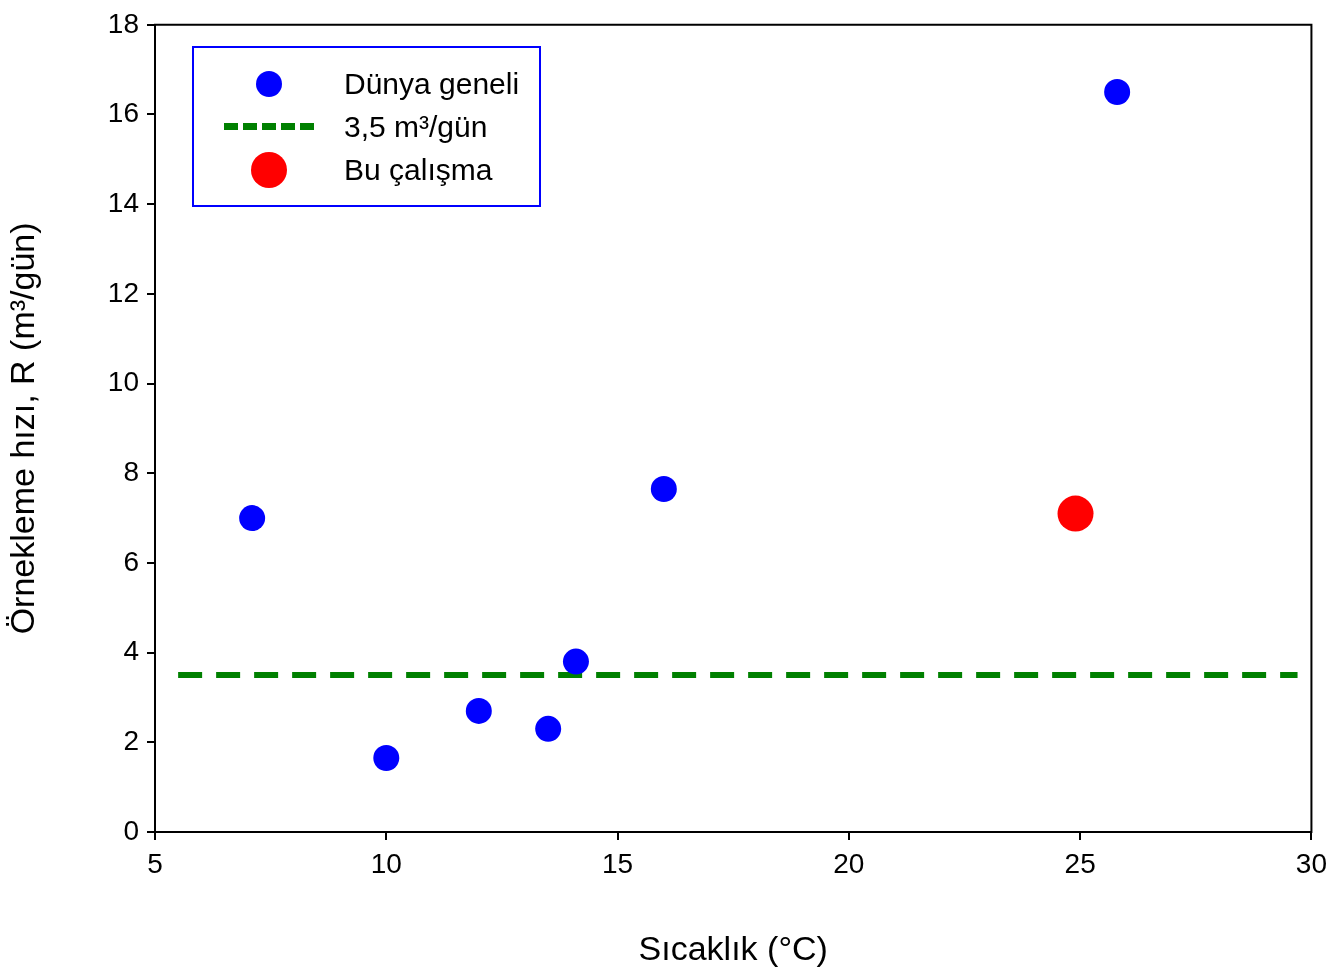  I want to click on x-tick-label: 25, so click(1080, 863).